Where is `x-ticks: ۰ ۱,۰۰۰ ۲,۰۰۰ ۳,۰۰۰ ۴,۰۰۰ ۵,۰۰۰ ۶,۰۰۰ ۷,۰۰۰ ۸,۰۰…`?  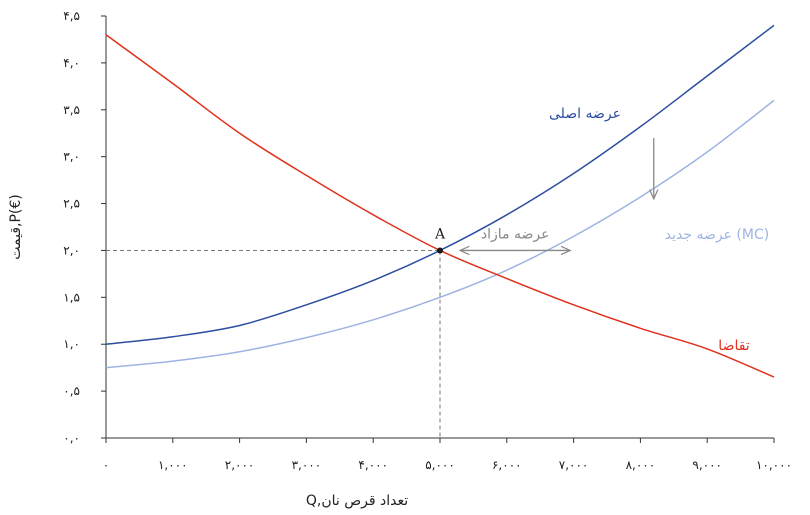 x-ticks: ۰ ۱,۰۰۰ ۲,۰۰۰ ۳,۰۰۰ ۴,۰۰۰ ۵,۰۰۰ ۶,۰۰۰ ۷,۰۰۰ ۸,۰۰… is located at coordinates (447, 455).